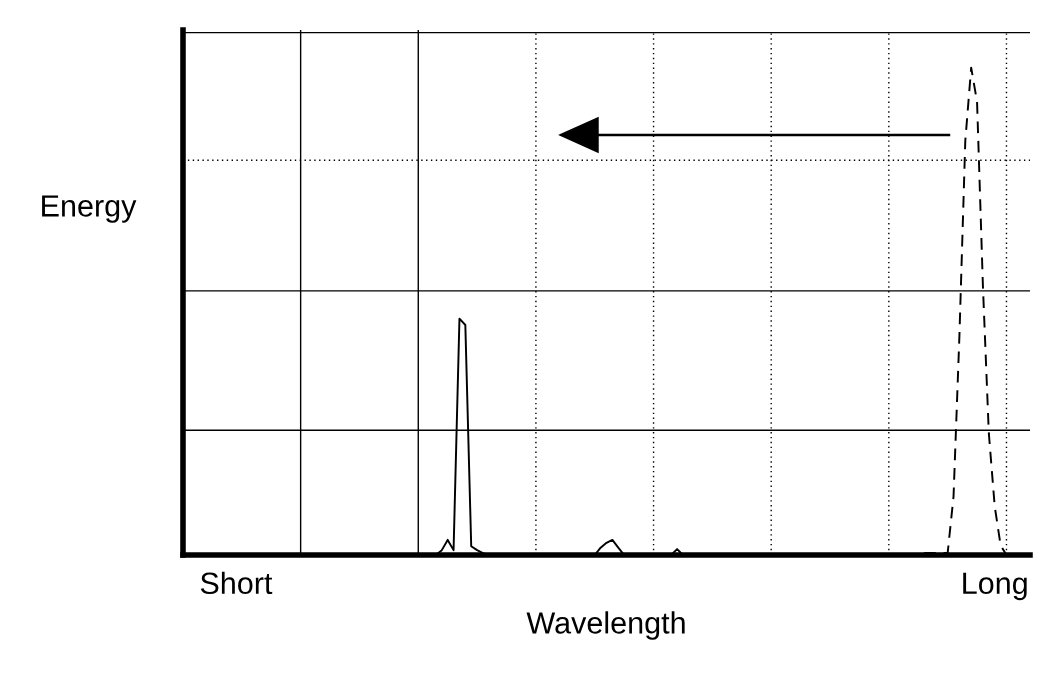 Image resolution: width=1043 pixels, height=679 pixels. Describe the element at coordinates (995, 586) in the screenshot. I see `x-tick-label: Long` at that location.